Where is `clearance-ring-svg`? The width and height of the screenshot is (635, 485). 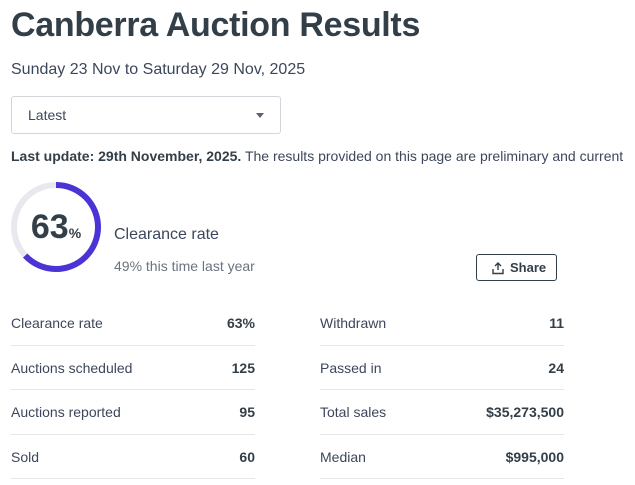
clearance-ring-svg is located at coordinates (56, 227).